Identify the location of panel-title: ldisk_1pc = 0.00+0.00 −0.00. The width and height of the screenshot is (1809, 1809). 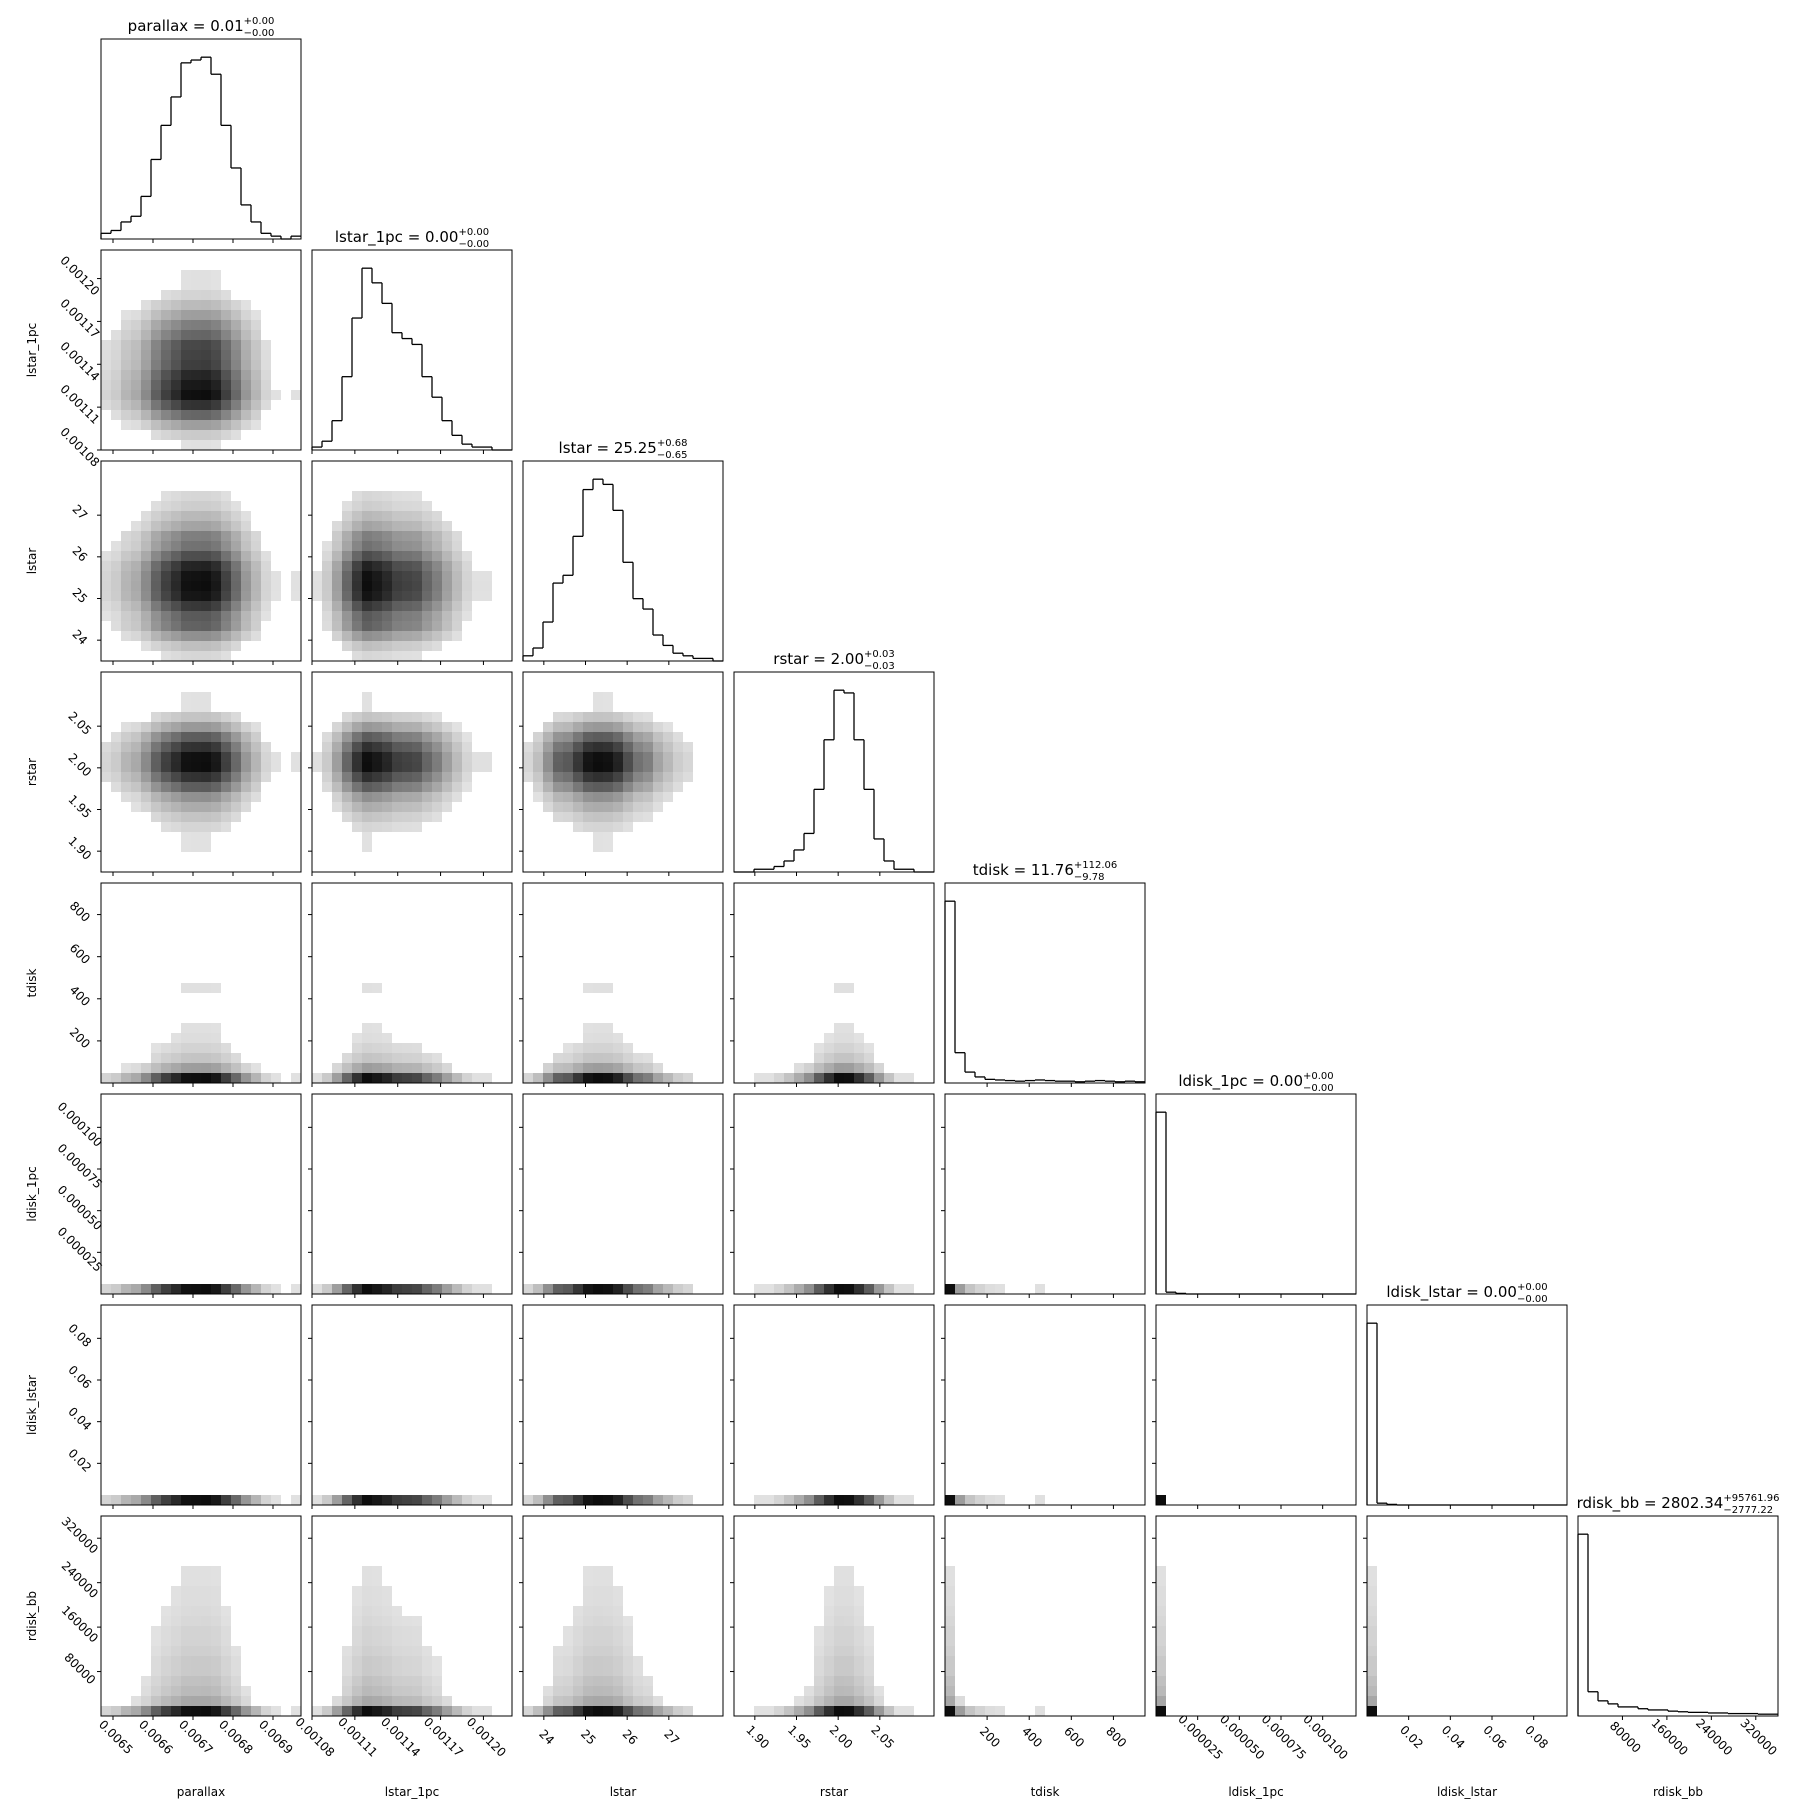
(1255, 1082).